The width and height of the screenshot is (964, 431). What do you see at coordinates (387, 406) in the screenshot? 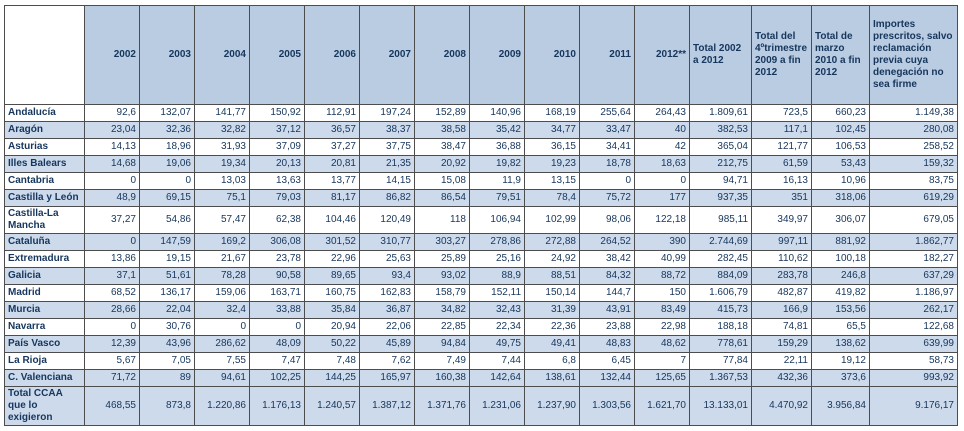
I see `value-cell: 1.387,12` at bounding box center [387, 406].